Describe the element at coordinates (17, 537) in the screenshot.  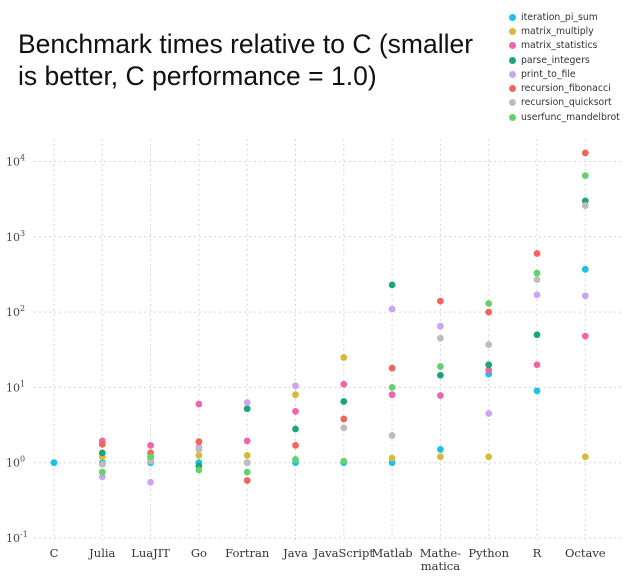
I see `y-tick-label: 10⁻¹` at that location.